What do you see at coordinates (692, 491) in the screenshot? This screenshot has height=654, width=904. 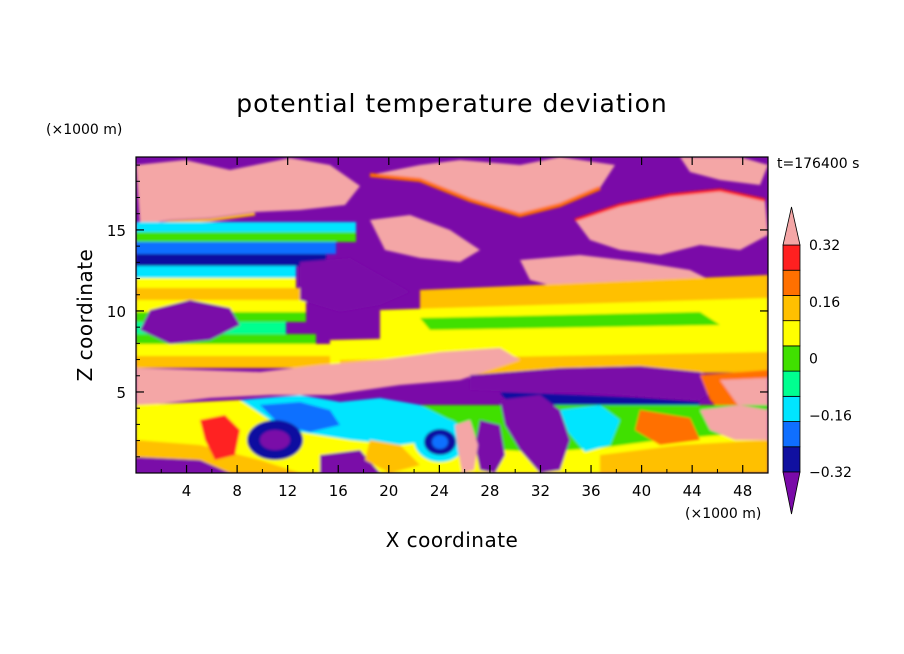 I see `x-tick-label: 44` at bounding box center [692, 491].